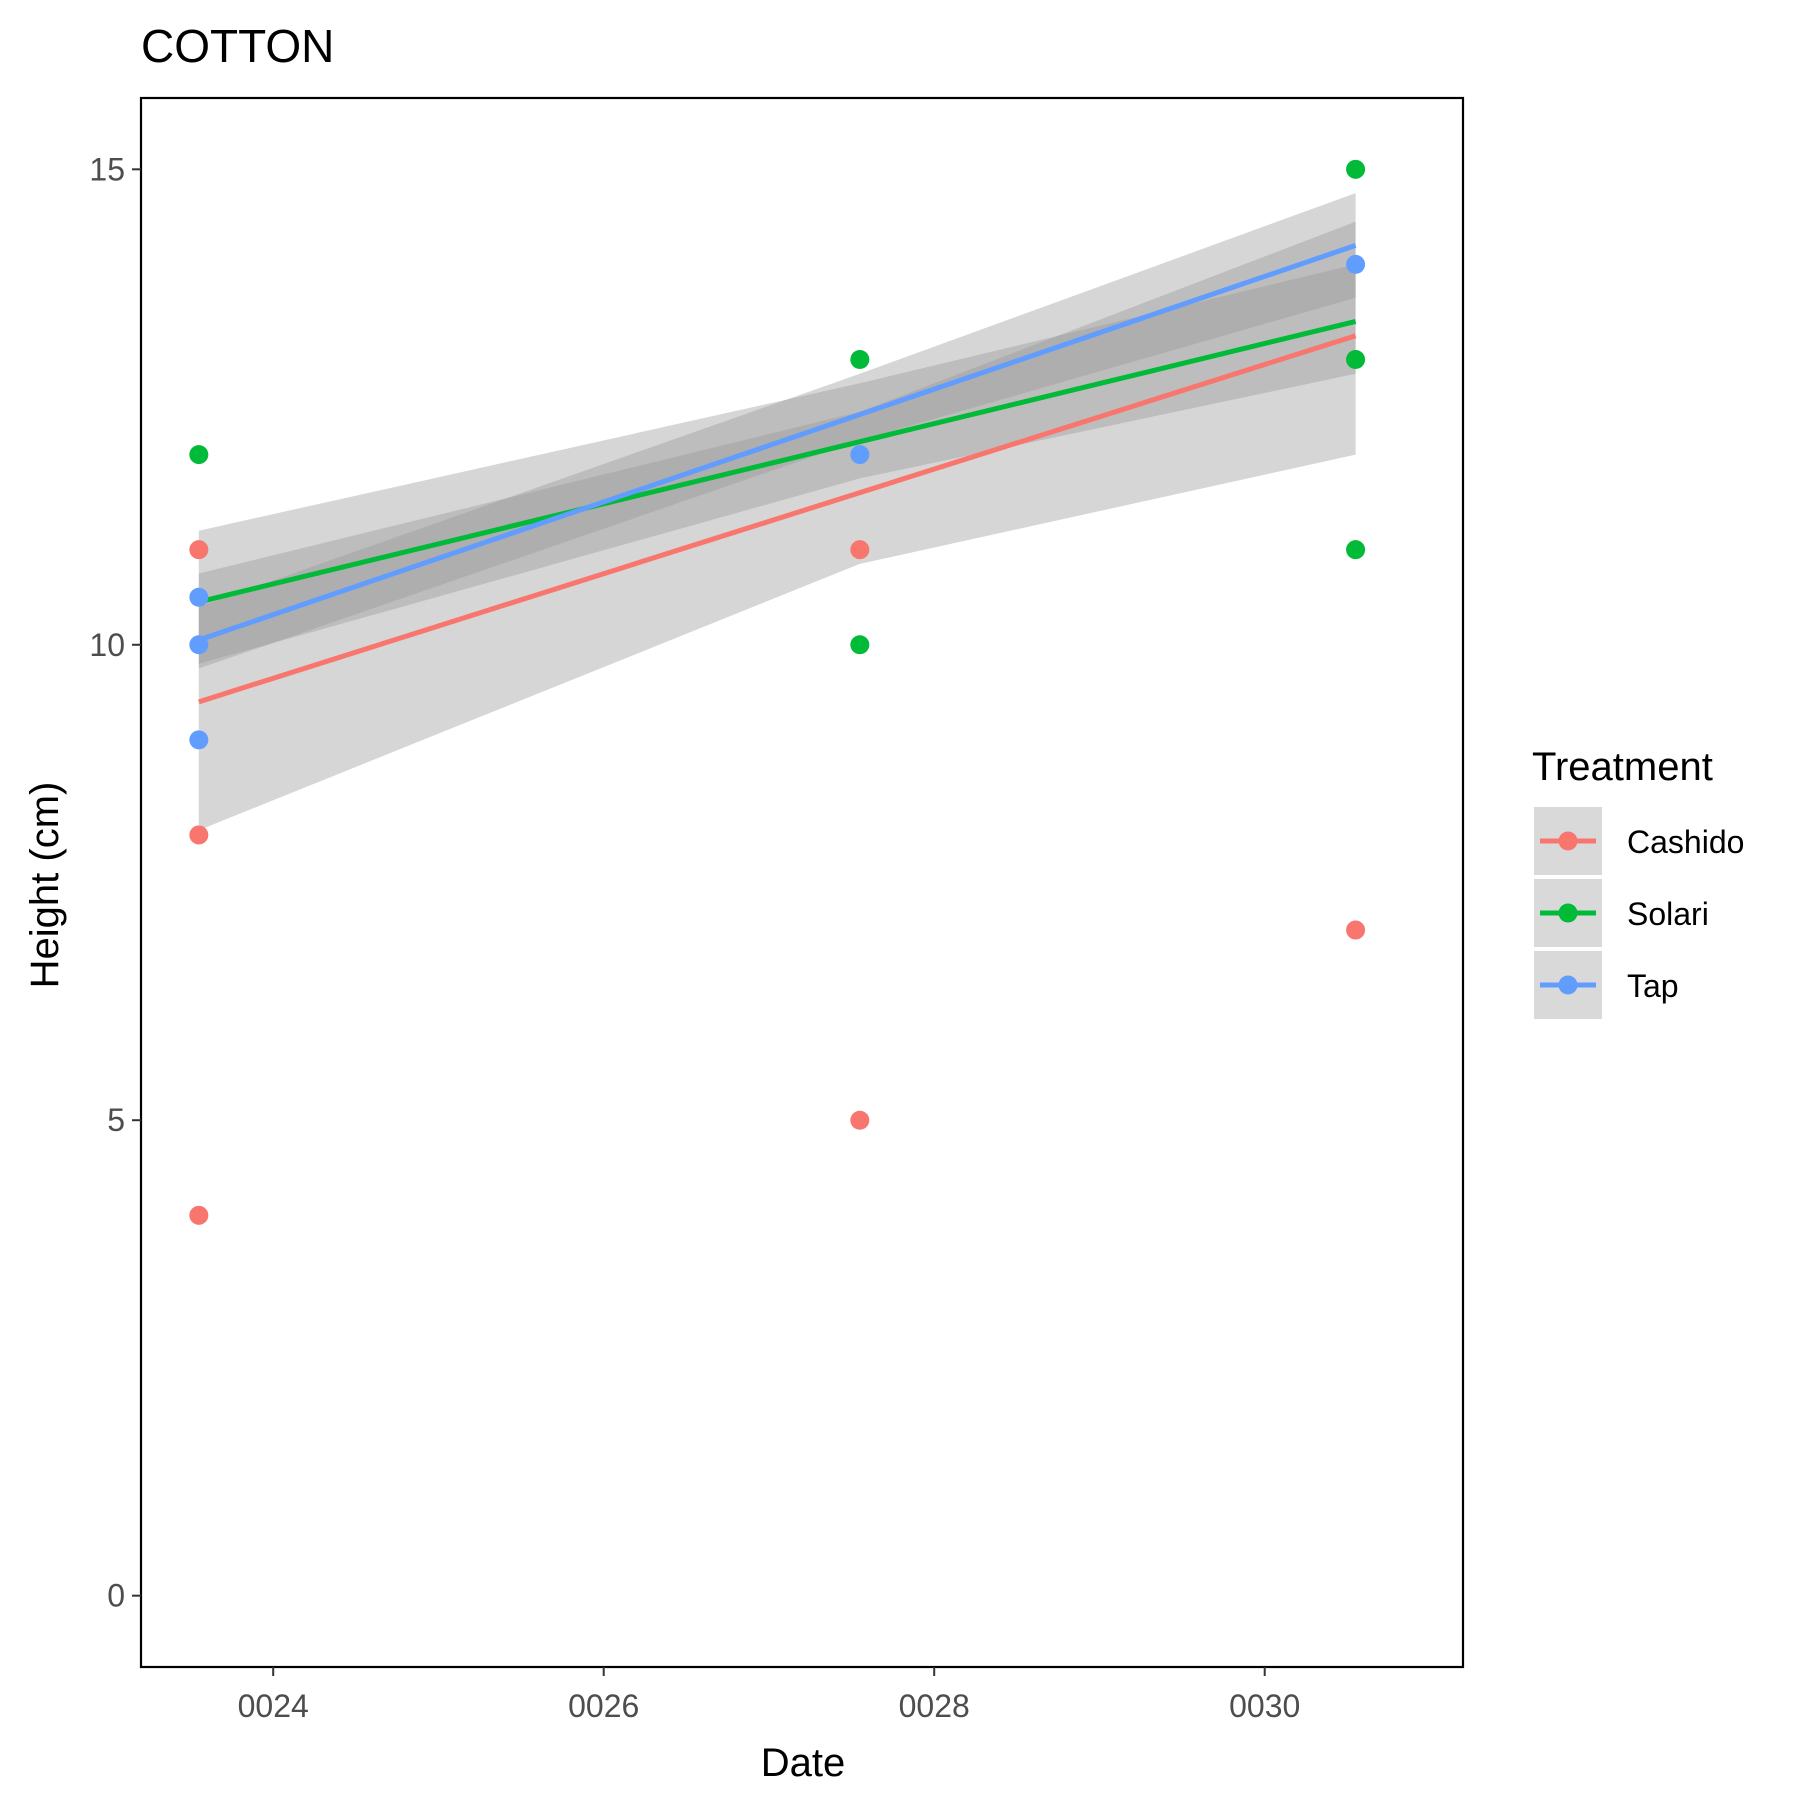 This screenshot has height=1800, width=1800. What do you see at coordinates (116, 1120) in the screenshot?
I see `y-tick-label: 5` at bounding box center [116, 1120].